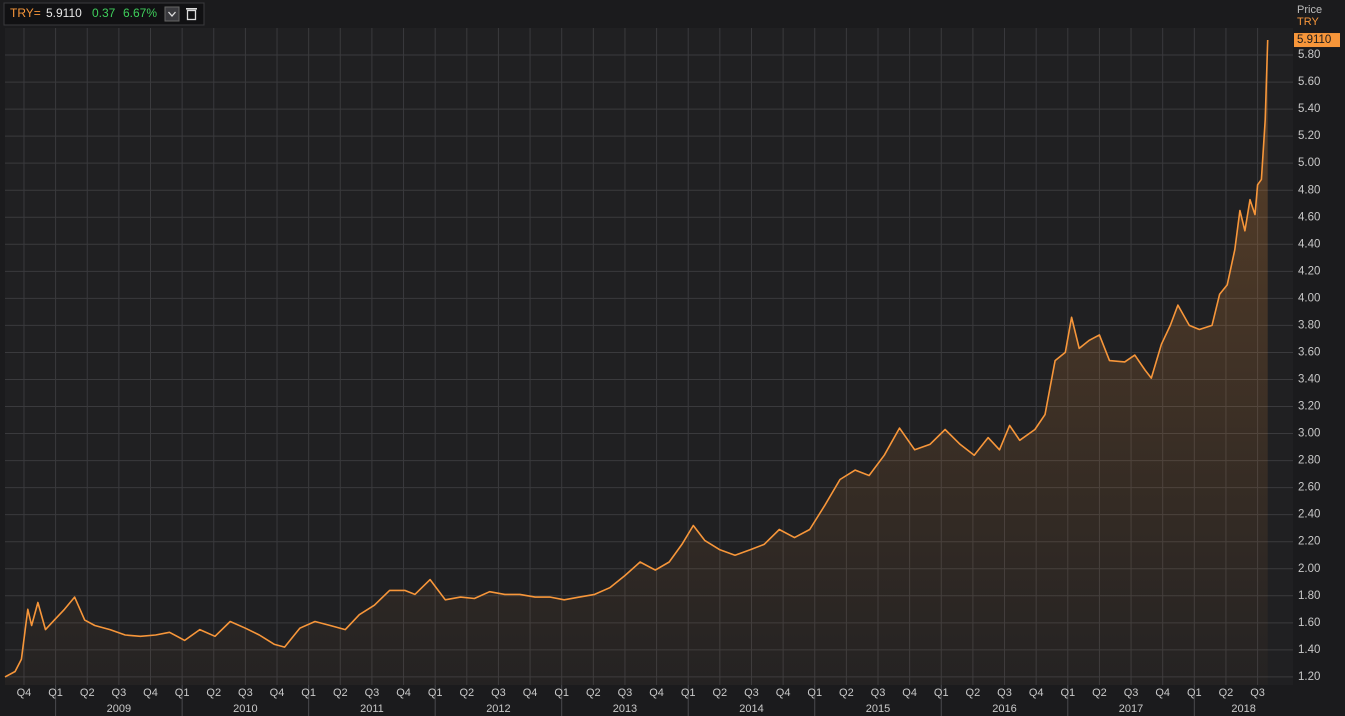 The image size is (1345, 716). I want to click on year-label: 2011, so click(372, 709).